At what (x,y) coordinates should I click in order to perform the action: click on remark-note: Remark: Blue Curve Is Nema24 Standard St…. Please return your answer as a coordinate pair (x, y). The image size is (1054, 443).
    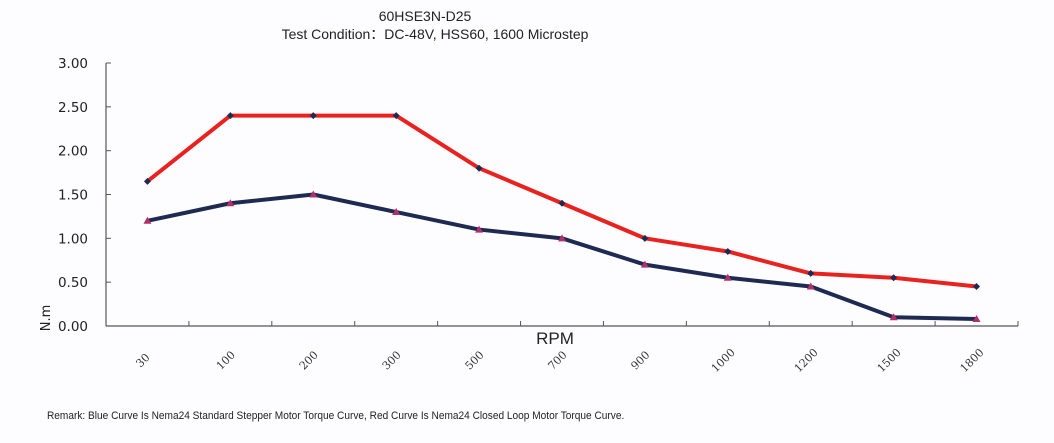
    Looking at the image, I should click on (336, 416).